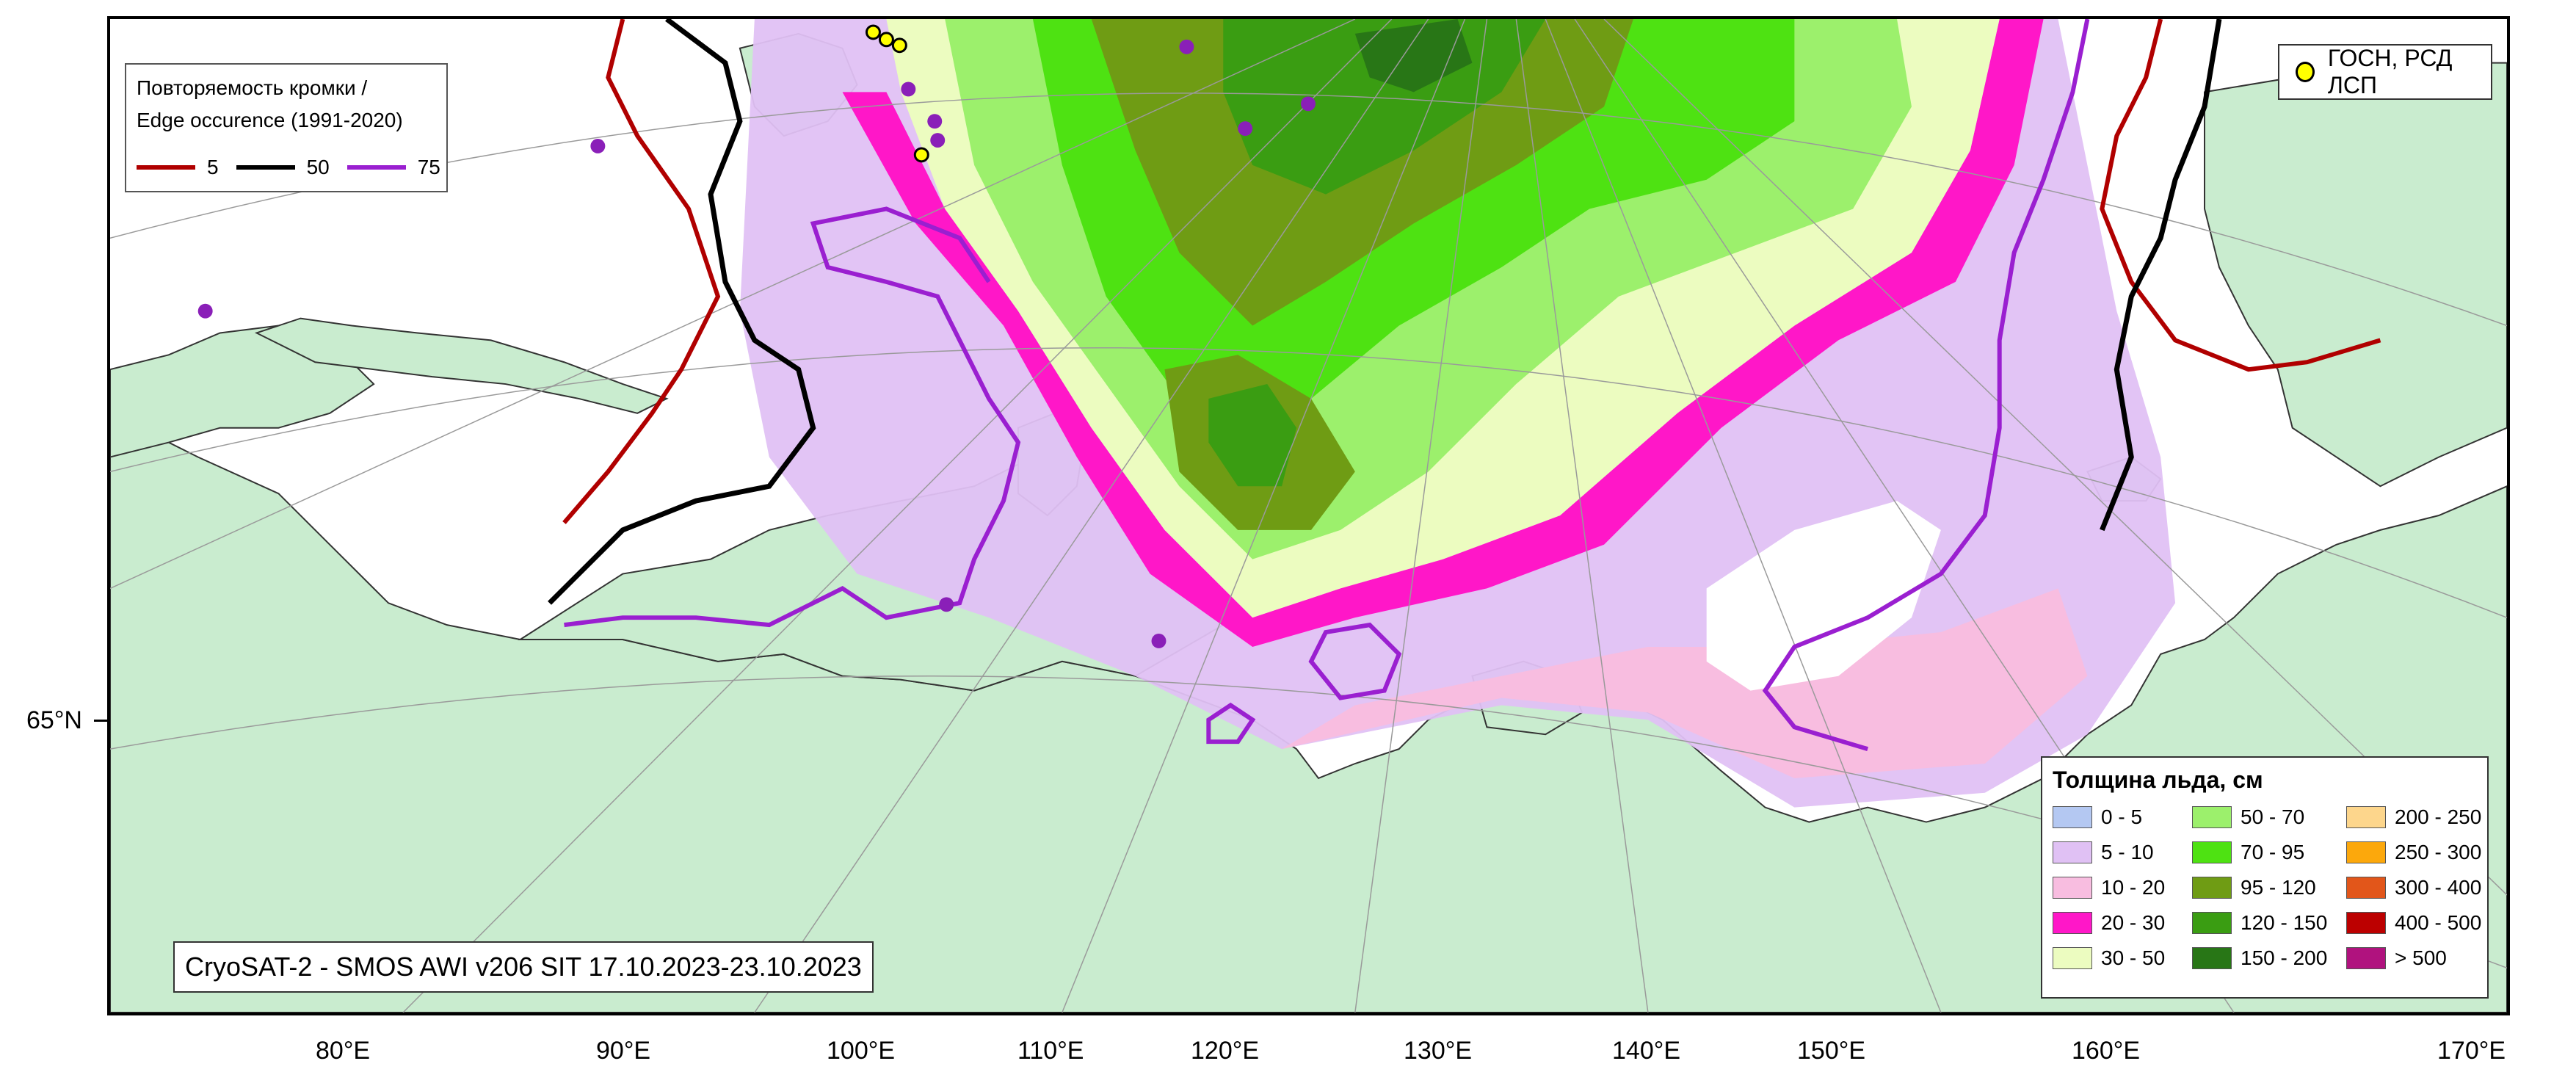 The width and height of the screenshot is (2576, 1083). I want to click on lon-label-130: 130°E, so click(1438, 1051).